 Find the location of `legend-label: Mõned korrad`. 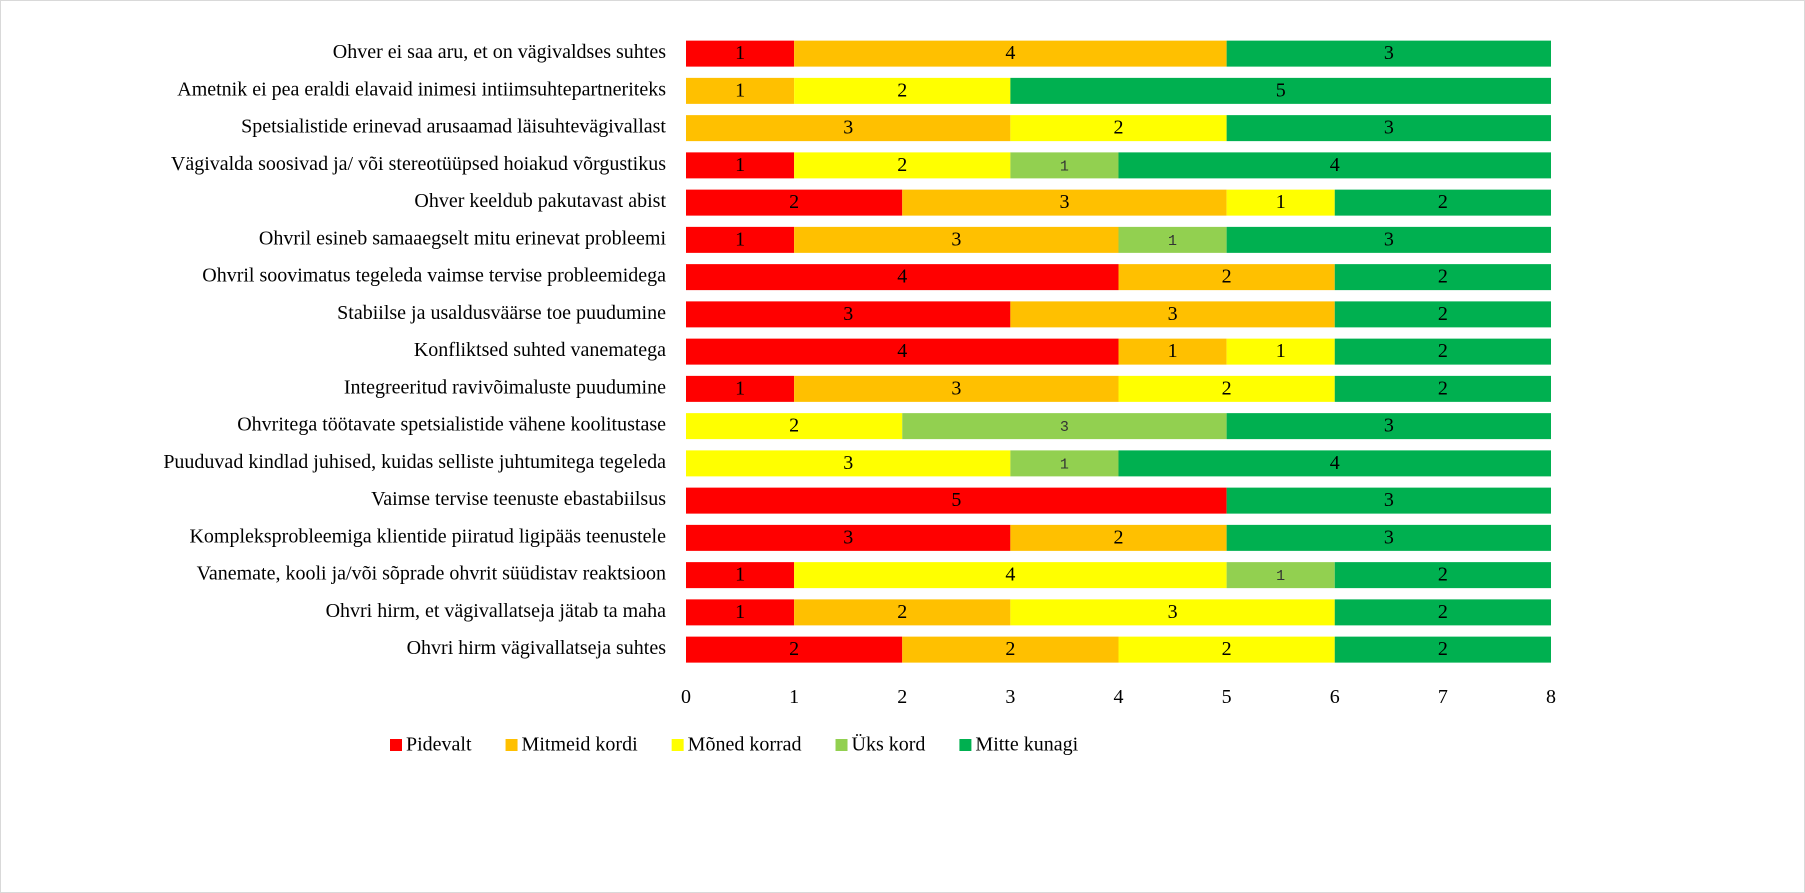

legend-label: Mõned korrad is located at coordinates (745, 745).